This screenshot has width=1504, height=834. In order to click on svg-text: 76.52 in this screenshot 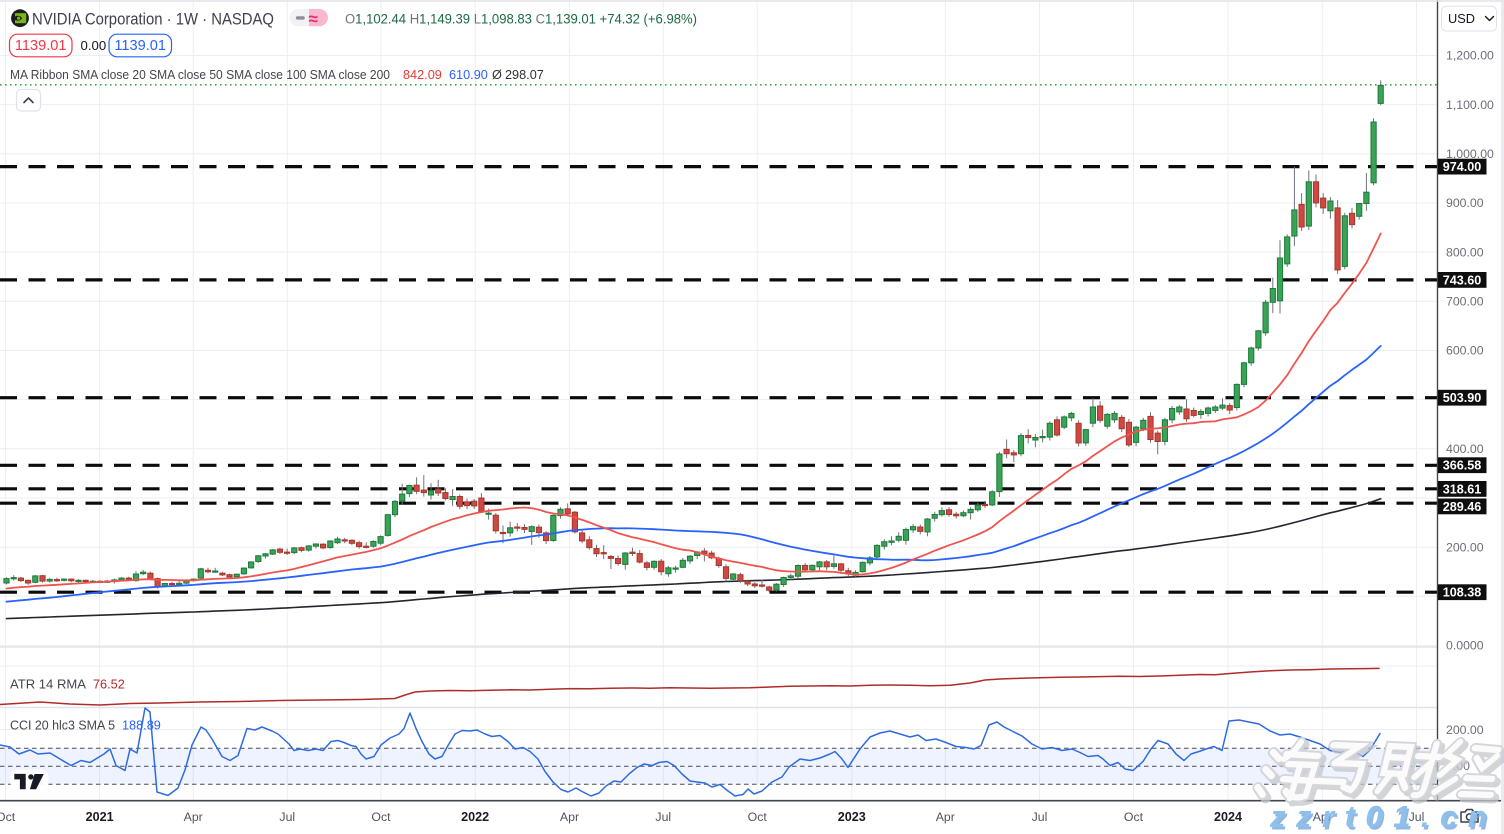, I will do `click(109, 685)`.